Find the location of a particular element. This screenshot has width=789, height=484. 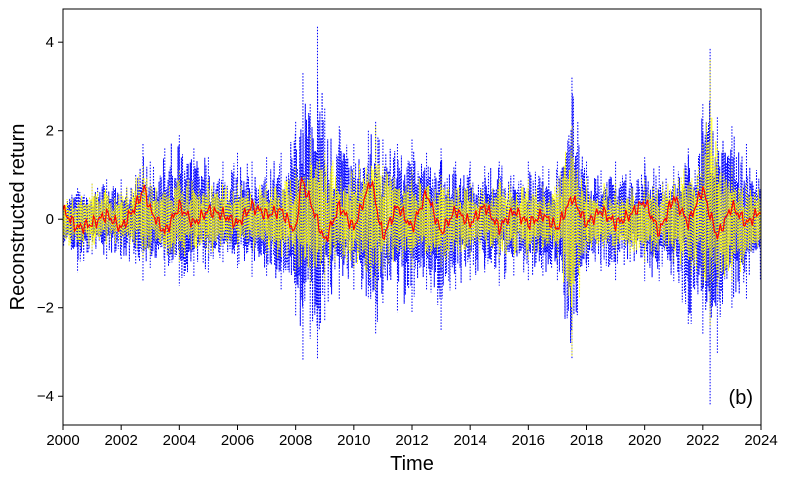

x-tick-label: 2014 is located at coordinates (469, 440).